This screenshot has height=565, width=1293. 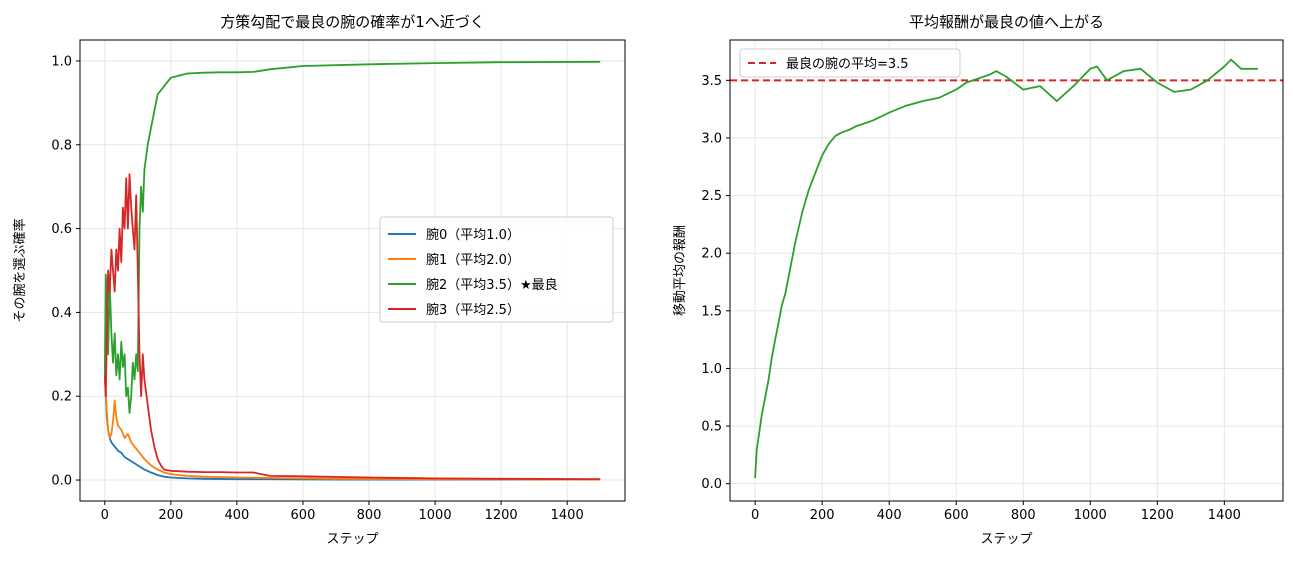 What do you see at coordinates (711, 81) in the screenshot?
I see `y-tick-label: 3.5` at bounding box center [711, 81].